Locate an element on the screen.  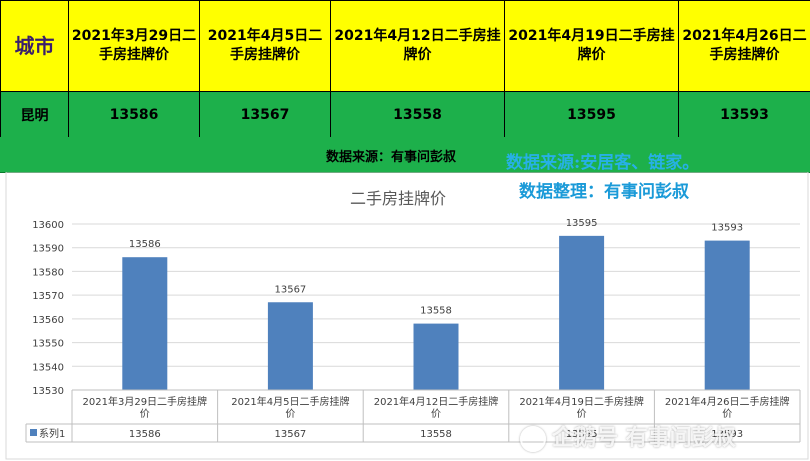
source-text: 数据来源：有事问彭叔 is located at coordinates (391, 157).